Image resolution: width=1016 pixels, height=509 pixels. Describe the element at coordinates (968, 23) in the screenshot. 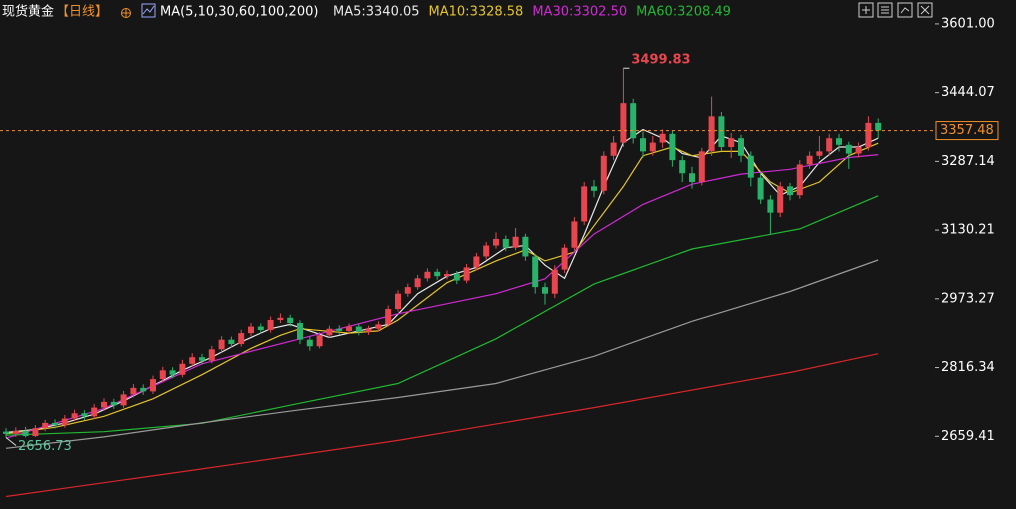

I see `y-tick-label: 3601.00` at that location.